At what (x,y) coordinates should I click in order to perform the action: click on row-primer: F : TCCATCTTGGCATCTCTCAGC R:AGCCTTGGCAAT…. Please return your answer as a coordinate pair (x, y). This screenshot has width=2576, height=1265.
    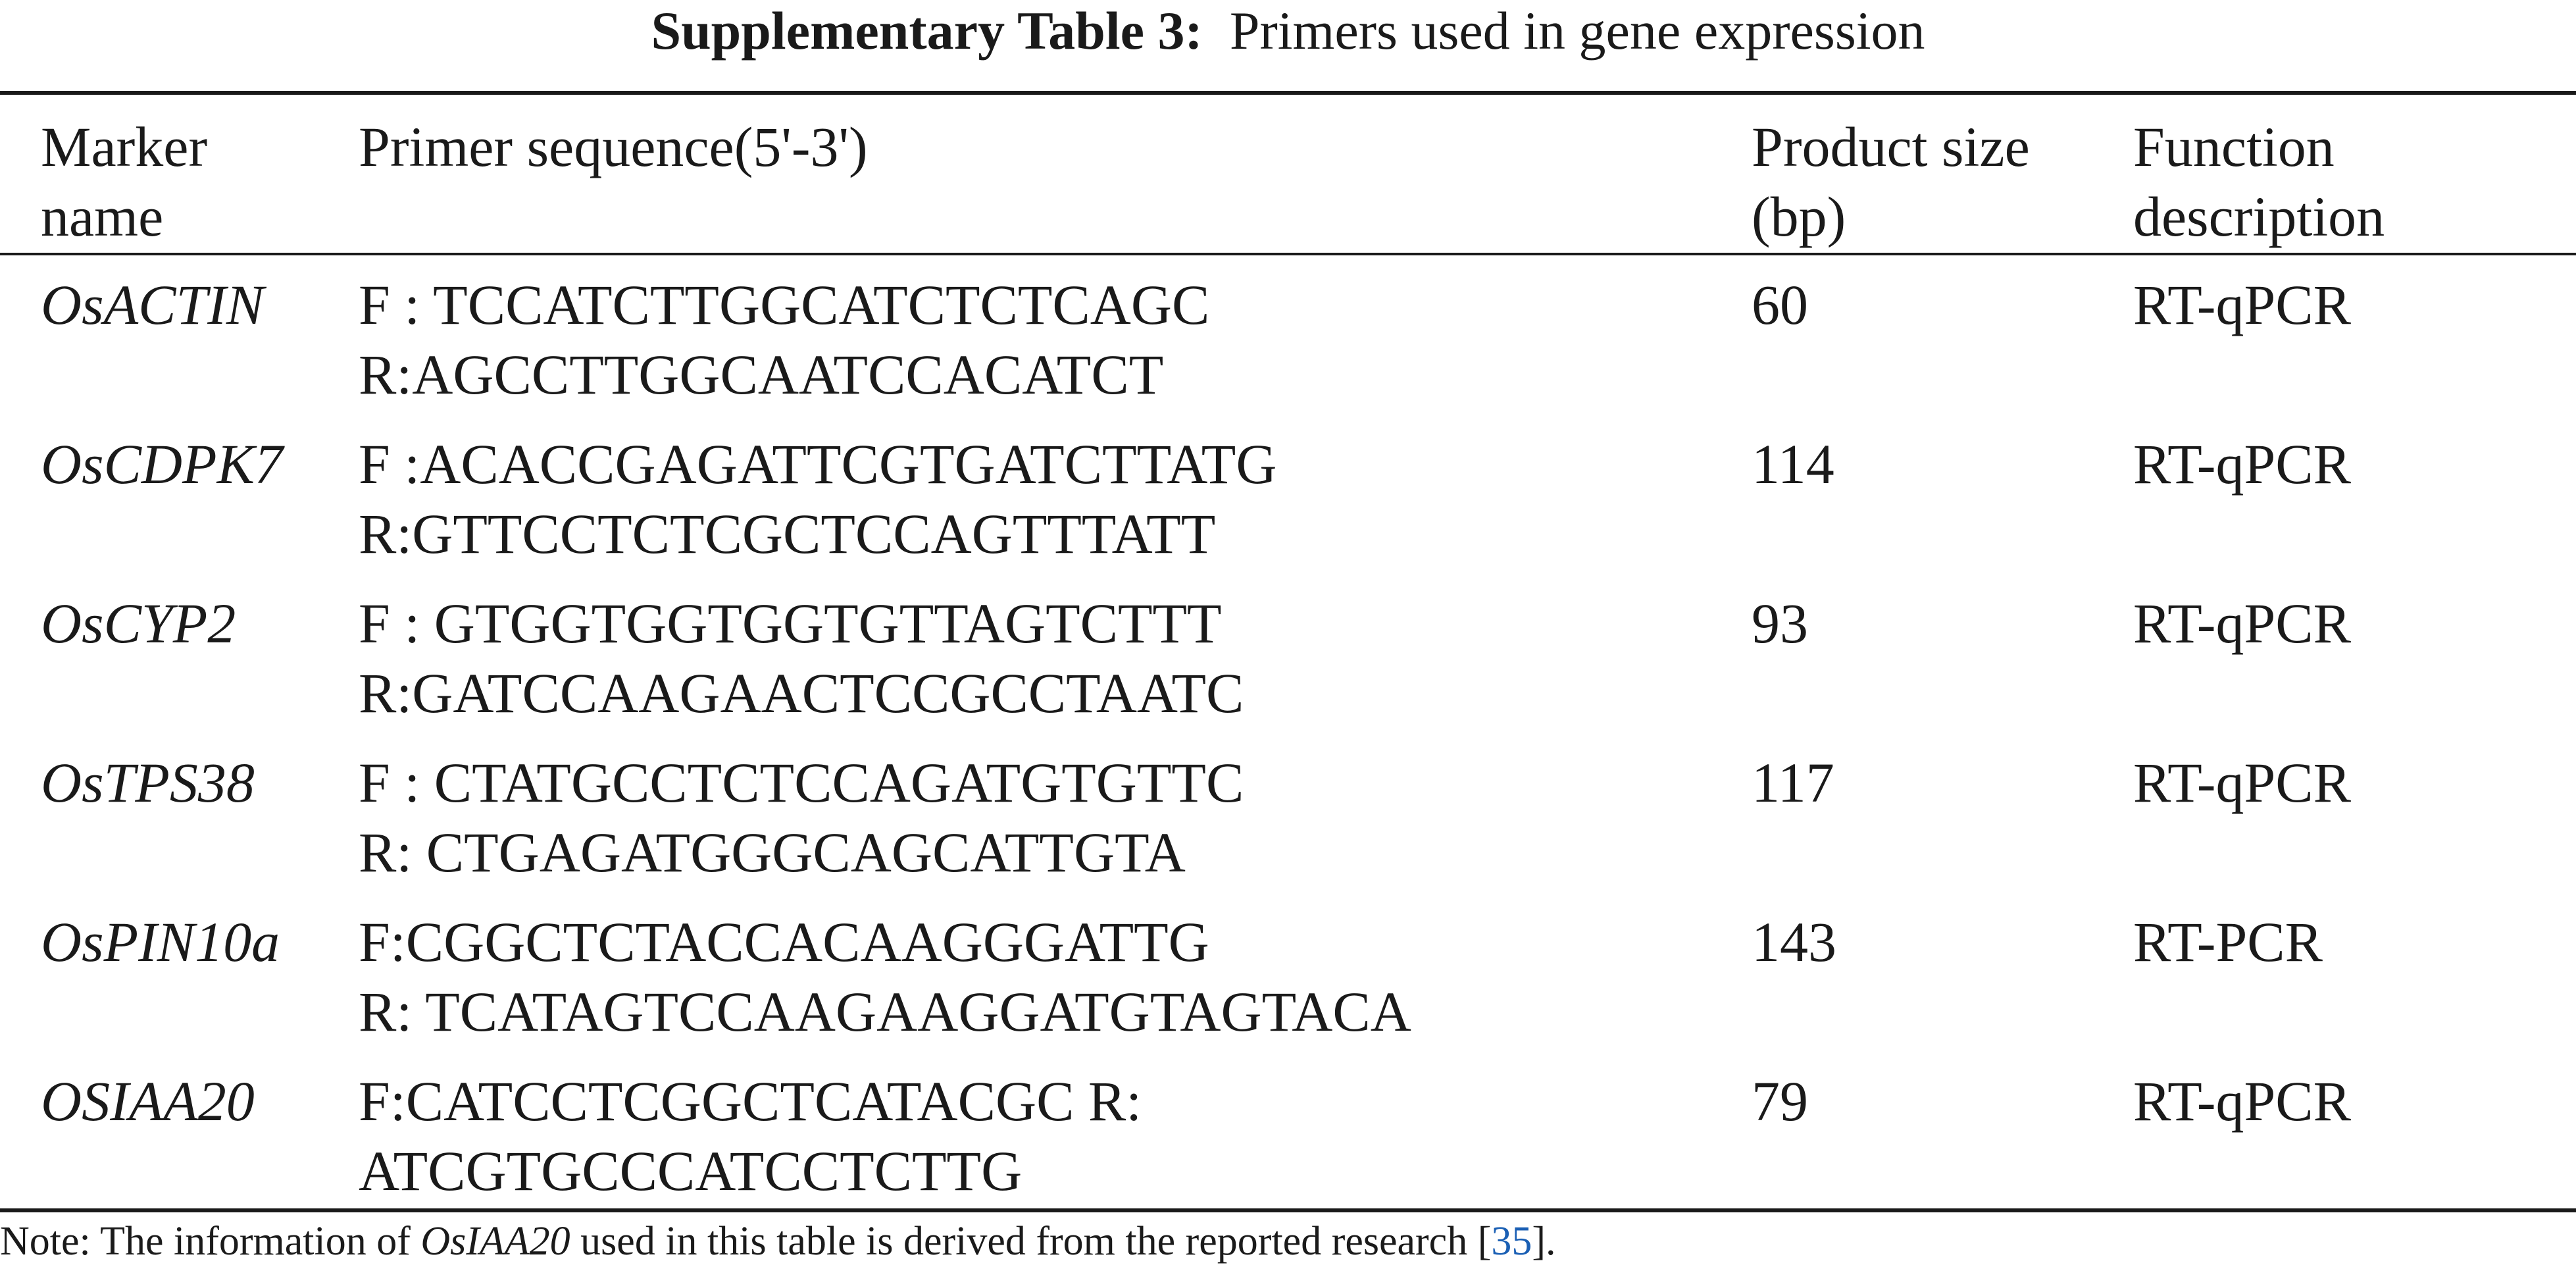
    Looking at the image, I should click on (784, 340).